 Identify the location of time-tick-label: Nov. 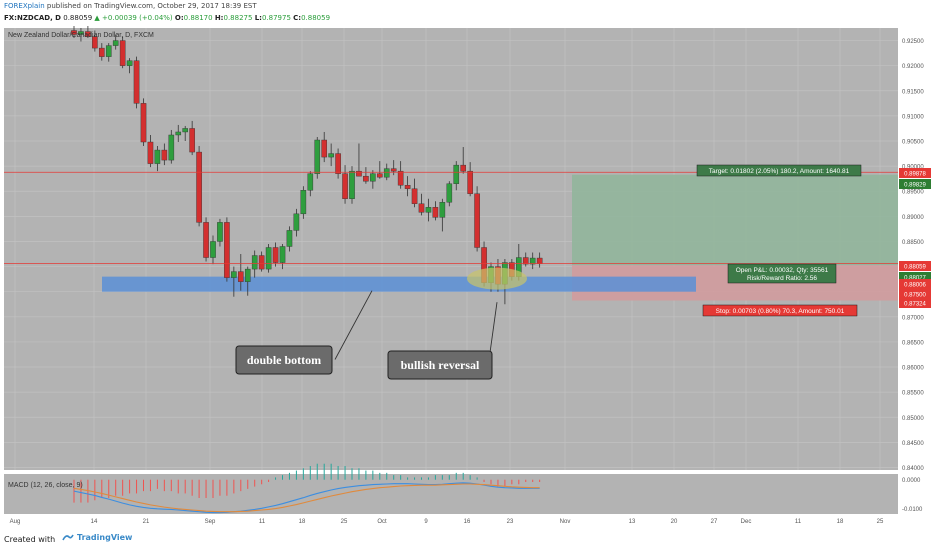
(565, 522).